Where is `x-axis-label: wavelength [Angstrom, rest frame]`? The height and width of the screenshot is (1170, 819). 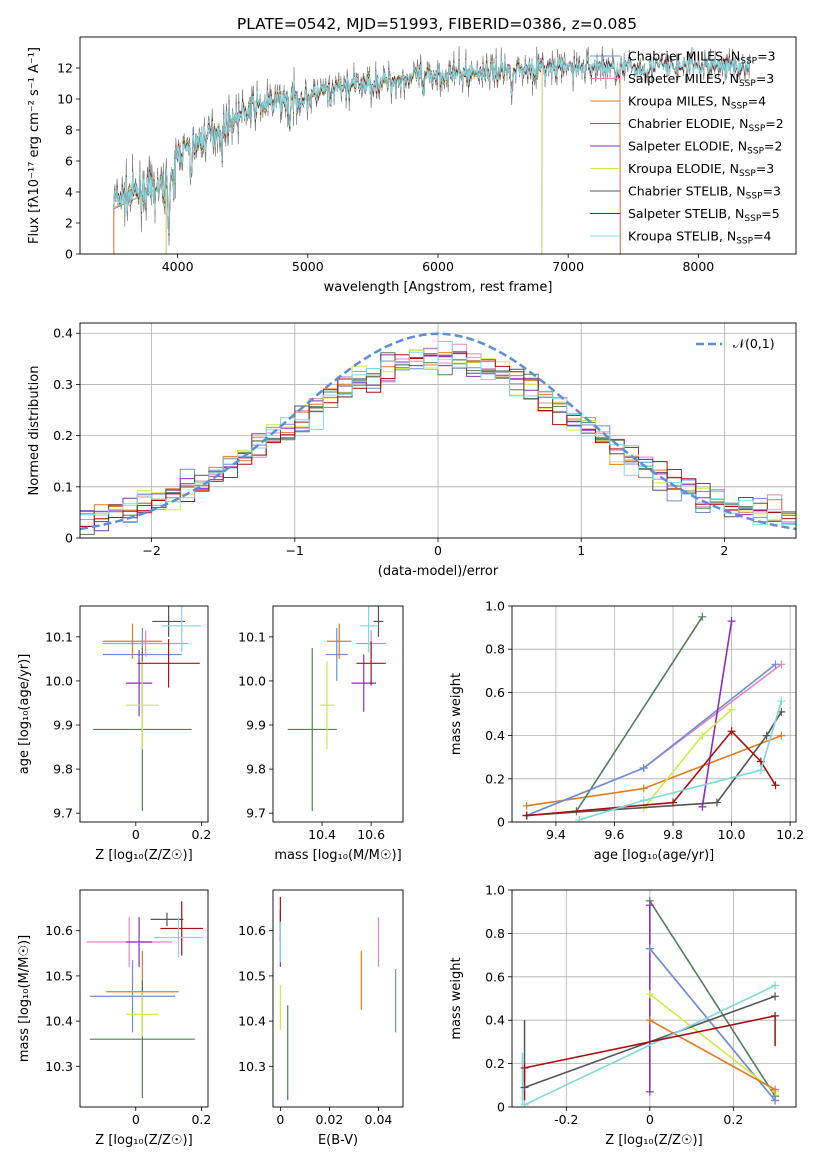
x-axis-label: wavelength [Angstrom, rest frame] is located at coordinates (438, 287).